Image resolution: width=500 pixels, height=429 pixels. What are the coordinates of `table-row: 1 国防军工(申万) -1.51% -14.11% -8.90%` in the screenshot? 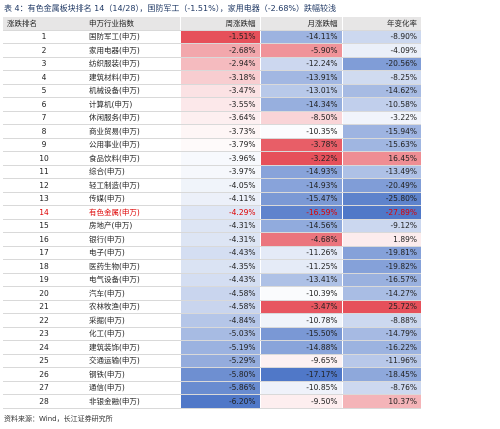 It's located at (212, 37).